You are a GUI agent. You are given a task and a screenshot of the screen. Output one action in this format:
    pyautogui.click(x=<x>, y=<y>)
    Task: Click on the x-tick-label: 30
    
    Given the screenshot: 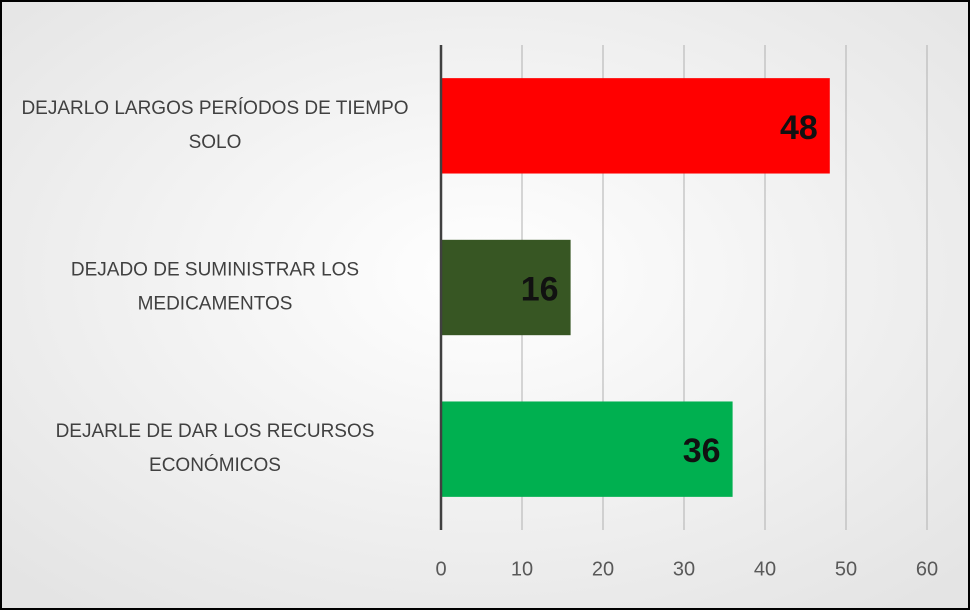 What is the action you would take?
    pyautogui.click(x=684, y=569)
    